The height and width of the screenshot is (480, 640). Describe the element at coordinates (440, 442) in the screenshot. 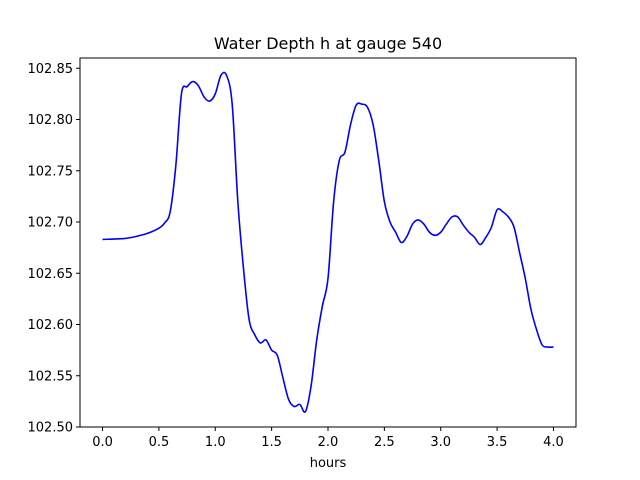

I see `x-tick-label: 3.0` at that location.